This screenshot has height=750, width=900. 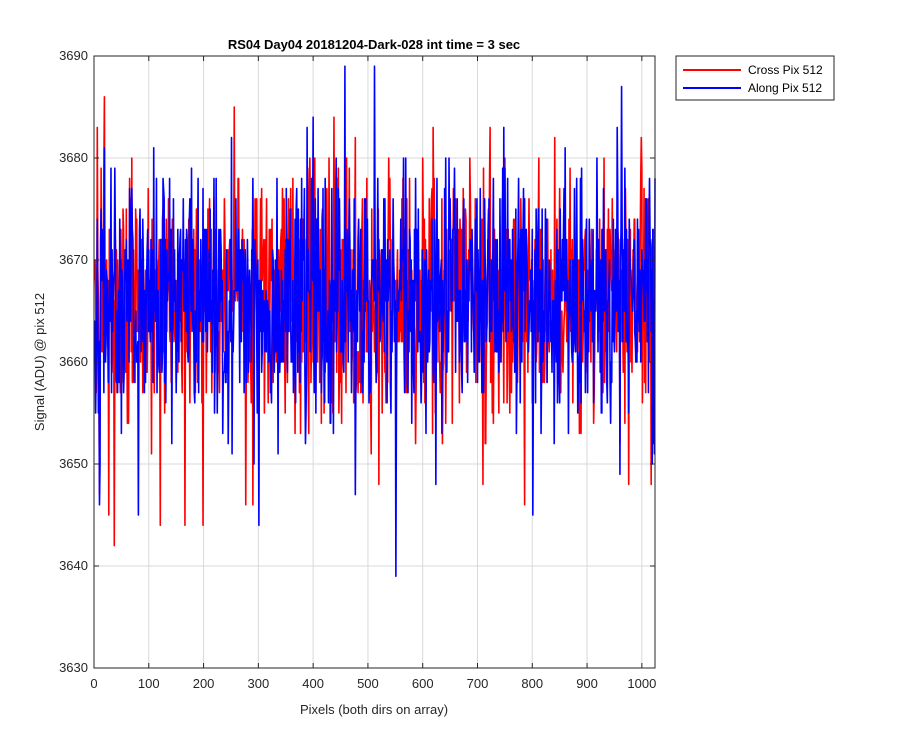 I want to click on x-tick-label: 1000, so click(x=641, y=683).